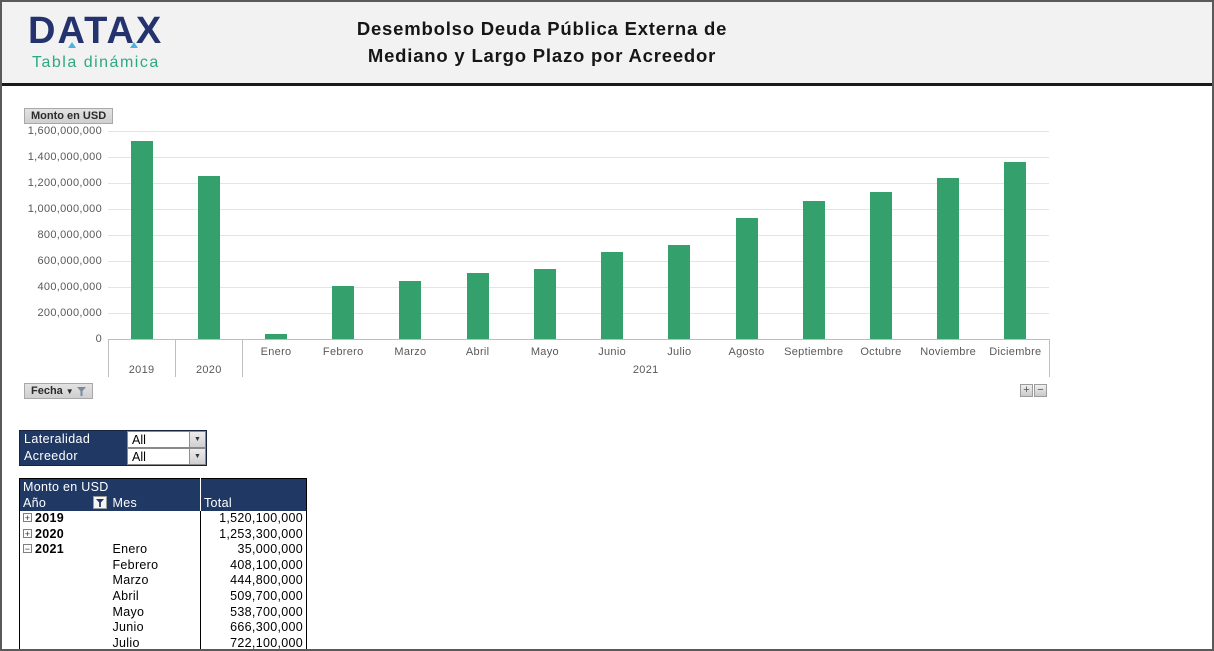 The image size is (1214, 651). Describe the element at coordinates (64, 157) in the screenshot. I see `y-axis-tick-label: 1,400,000,000` at that location.